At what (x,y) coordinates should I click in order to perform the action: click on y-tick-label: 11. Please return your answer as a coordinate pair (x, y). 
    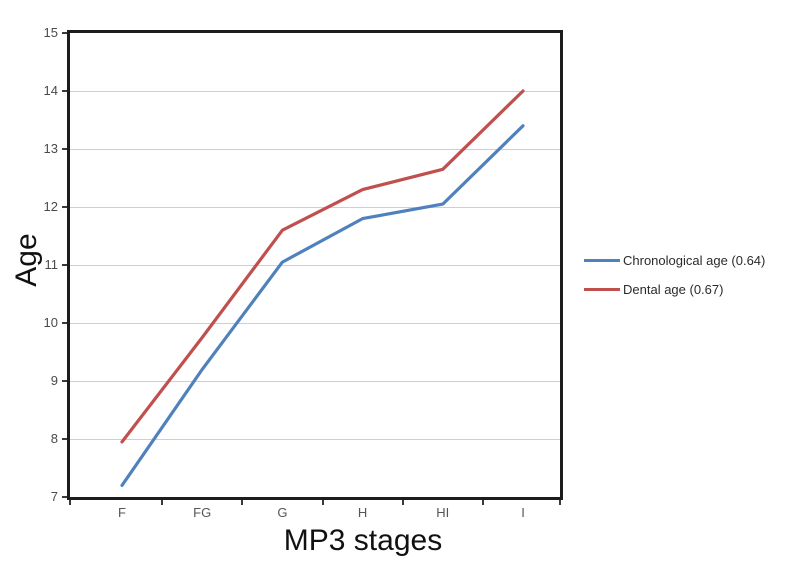
    Looking at the image, I should click on (51, 264).